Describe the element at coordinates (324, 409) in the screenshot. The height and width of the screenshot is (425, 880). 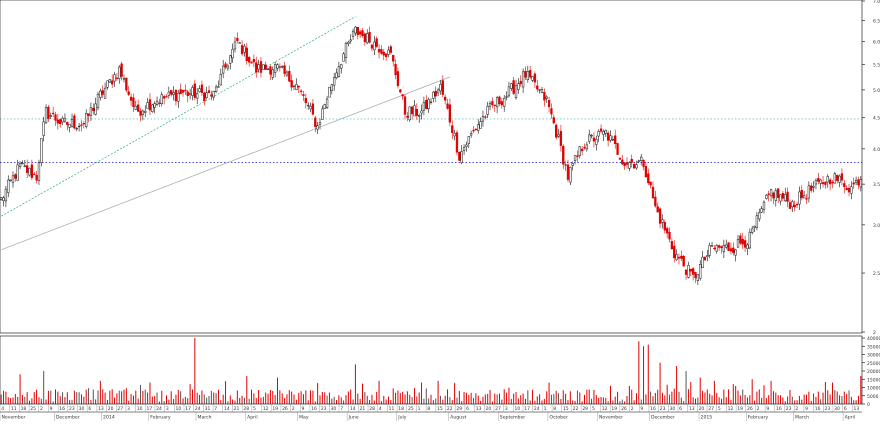
I see `week-tick-label: 23` at that location.